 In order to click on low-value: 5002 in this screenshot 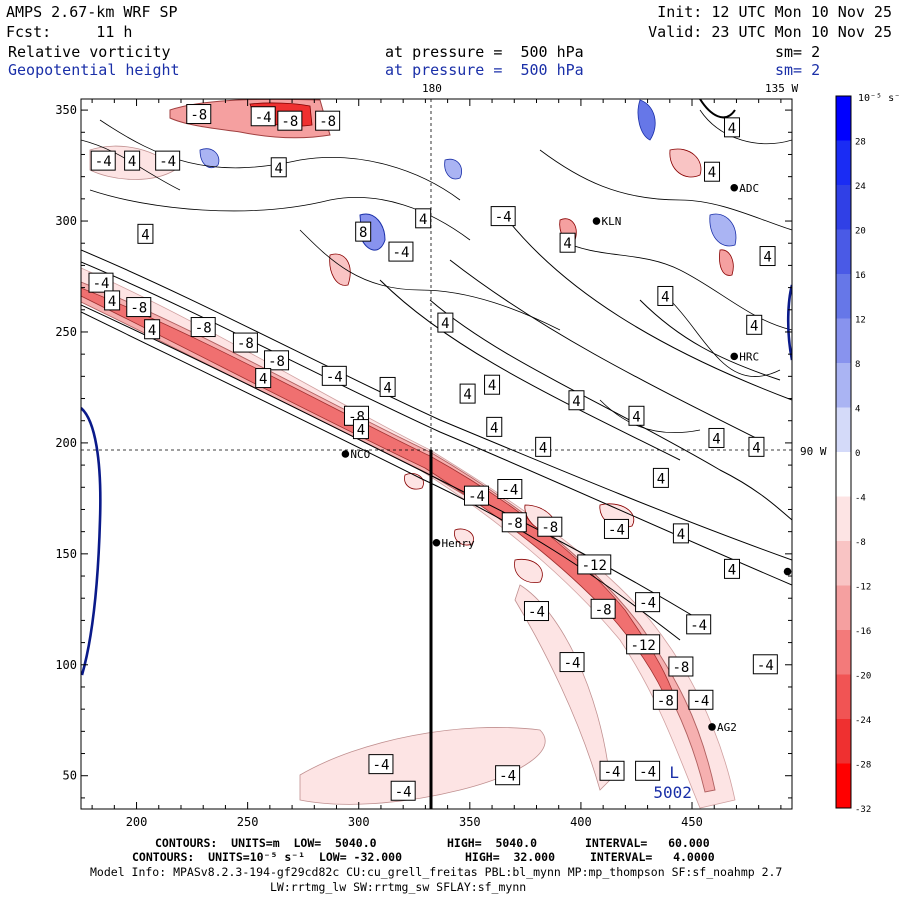, I will do `click(672, 792)`.